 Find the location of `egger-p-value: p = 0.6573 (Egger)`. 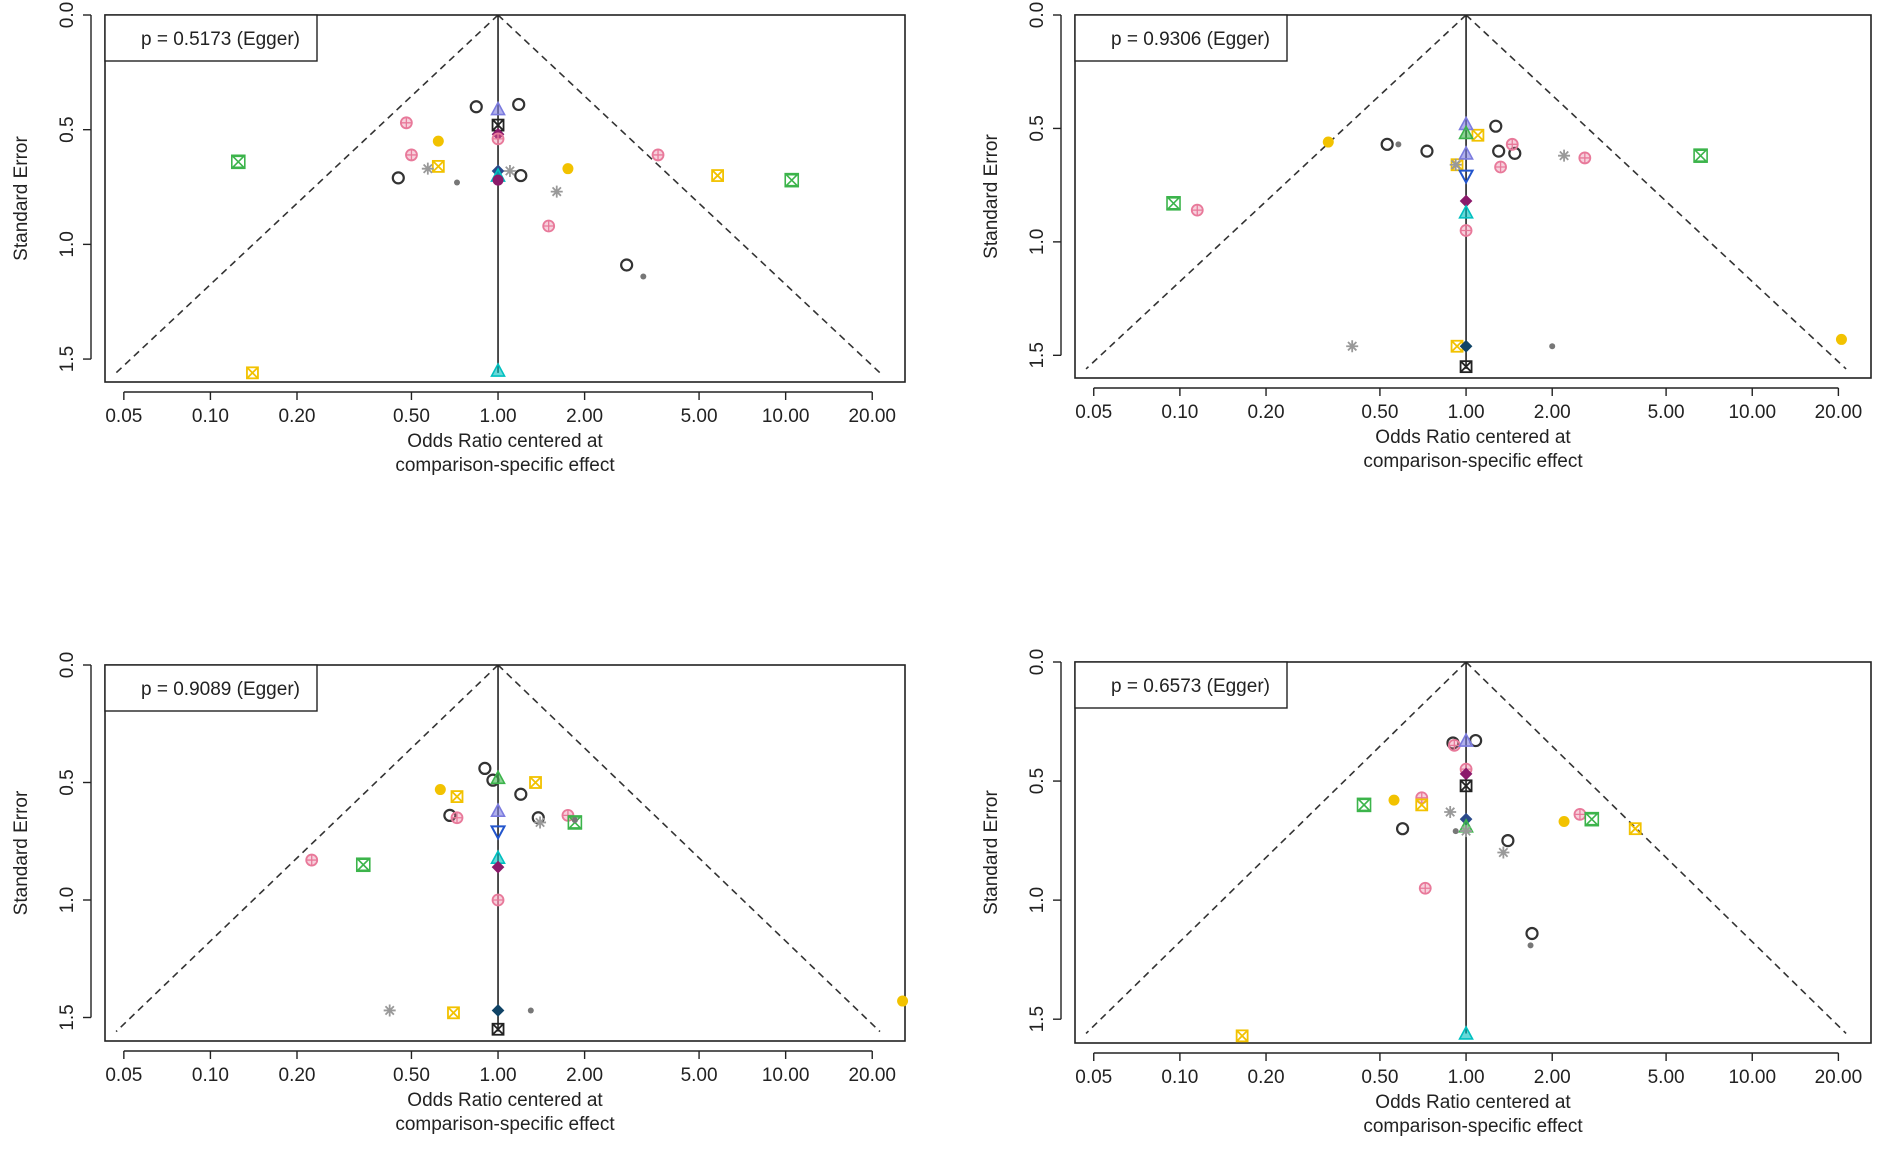

egger-p-value: p = 0.6573 (Egger) is located at coordinates (1190, 686).